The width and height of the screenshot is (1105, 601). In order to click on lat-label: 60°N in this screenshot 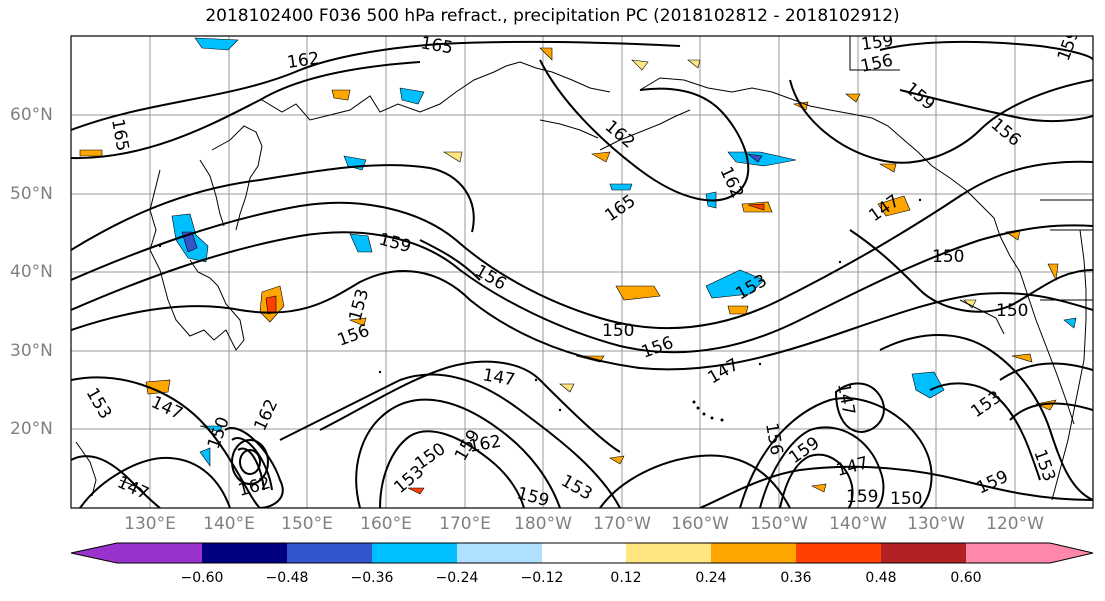, I will do `click(31, 115)`.